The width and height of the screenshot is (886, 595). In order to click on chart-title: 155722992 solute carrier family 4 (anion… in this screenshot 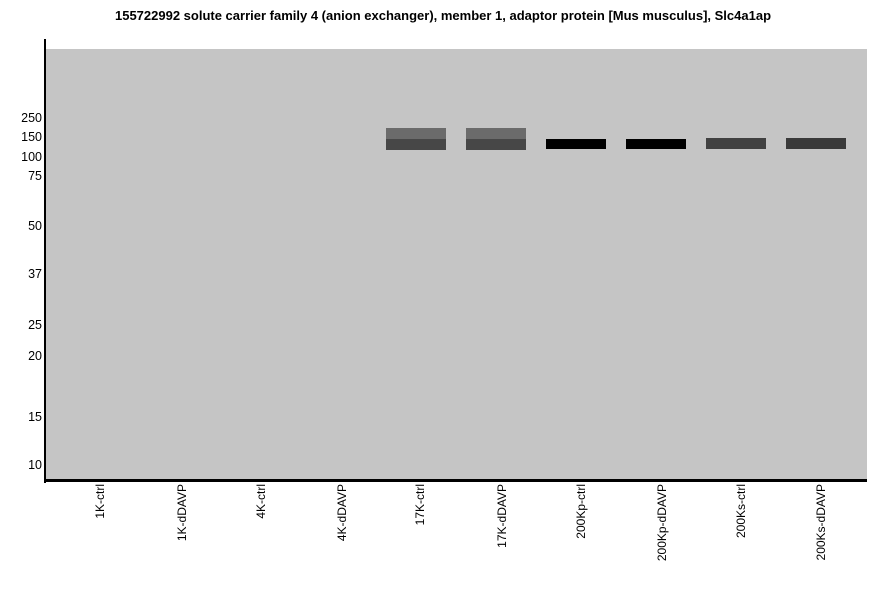, I will do `click(443, 15)`.